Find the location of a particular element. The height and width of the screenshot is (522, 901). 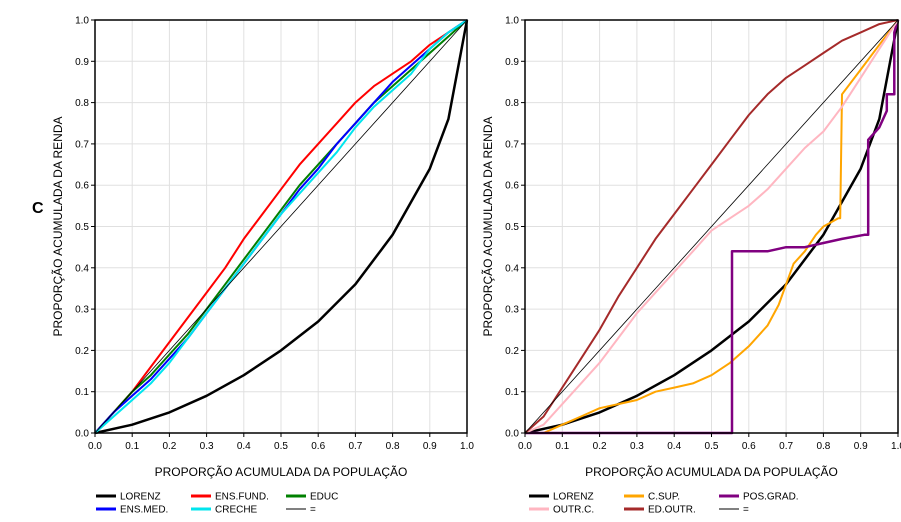

legend-label: EDUC is located at coordinates (324, 497).